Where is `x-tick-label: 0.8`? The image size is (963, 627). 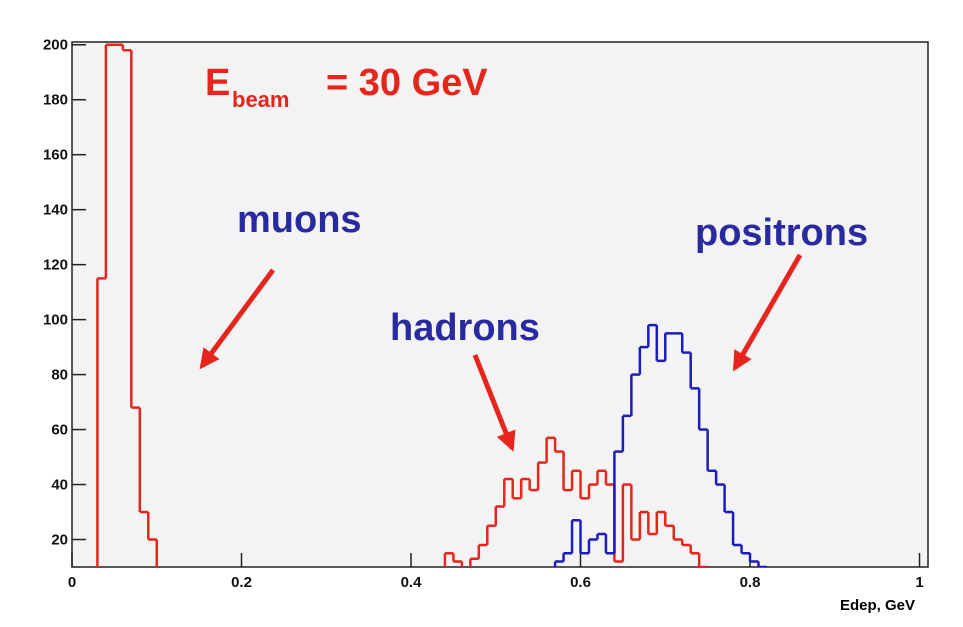
x-tick-label: 0.8 is located at coordinates (750, 582).